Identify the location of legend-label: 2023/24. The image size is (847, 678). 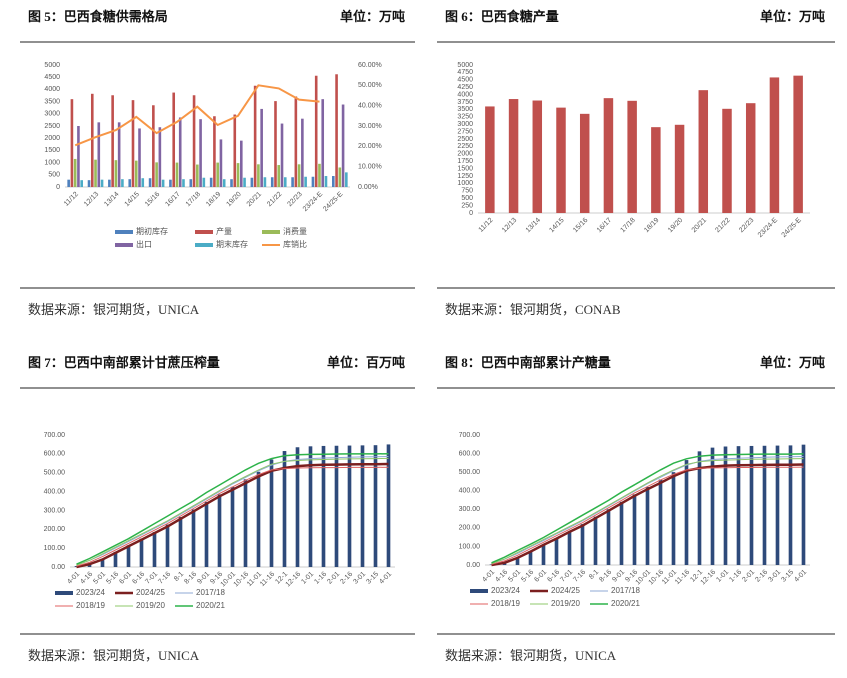
(90, 592).